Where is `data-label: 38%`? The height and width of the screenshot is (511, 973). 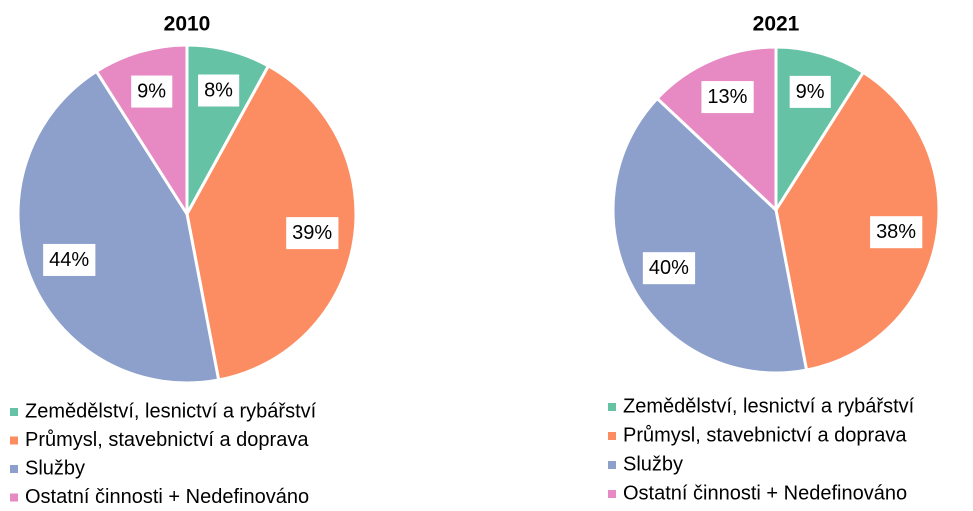 data-label: 38% is located at coordinates (896, 232).